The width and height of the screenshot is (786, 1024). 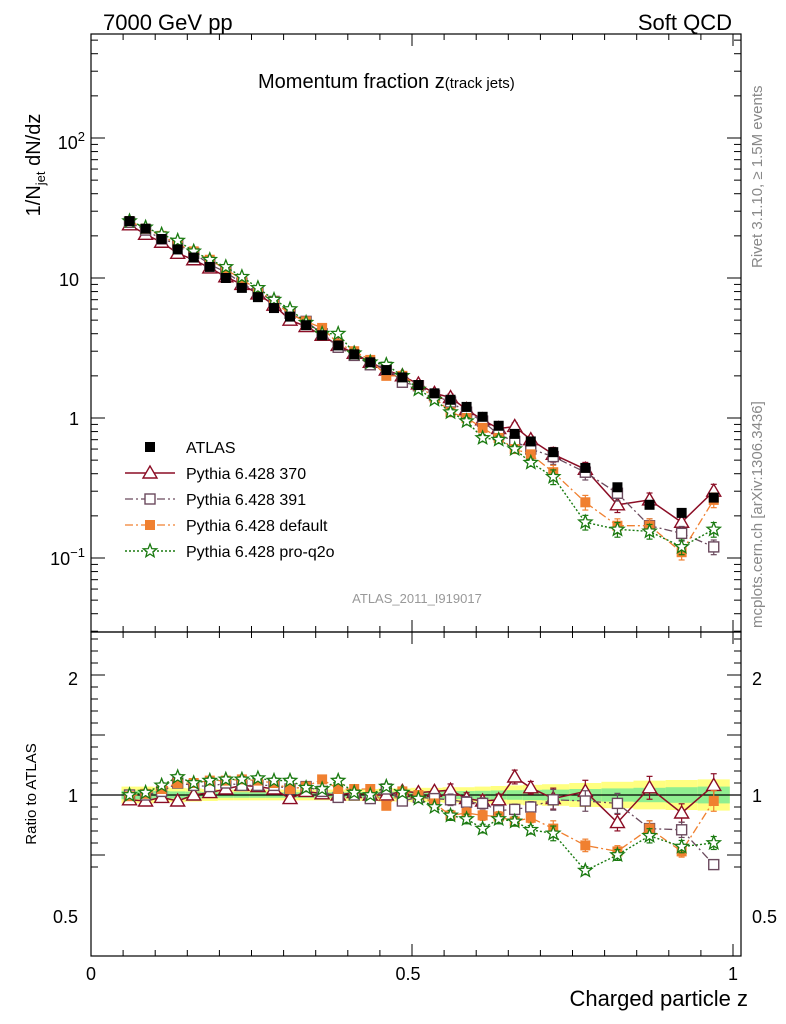 What do you see at coordinates (150, 447) in the screenshot?
I see `legend-marker-atlas` at bounding box center [150, 447].